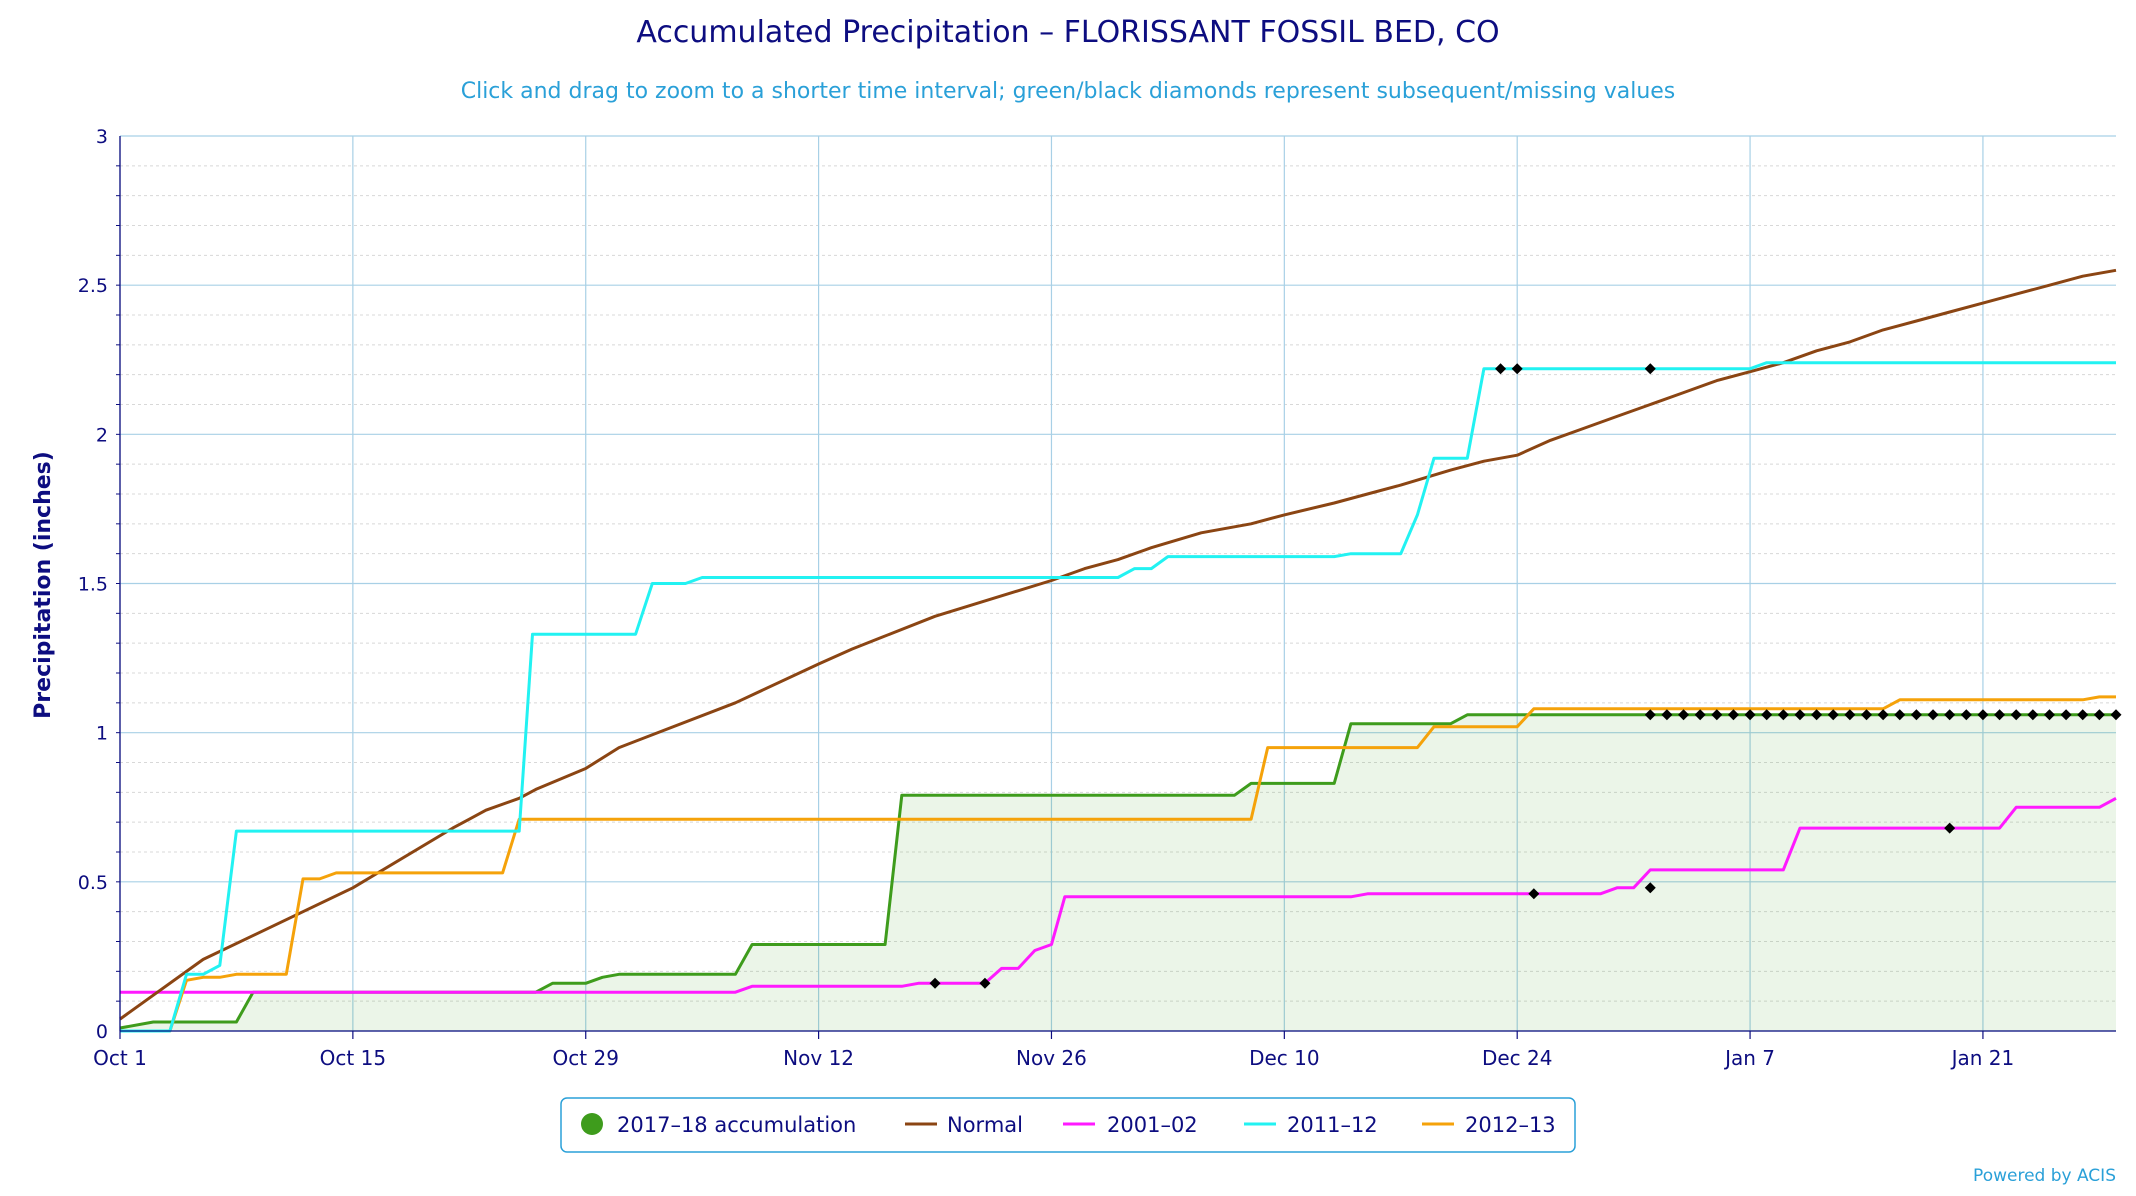 The height and width of the screenshot is (1196, 2136). I want to click on y-tick-label: 3, so click(102, 137).